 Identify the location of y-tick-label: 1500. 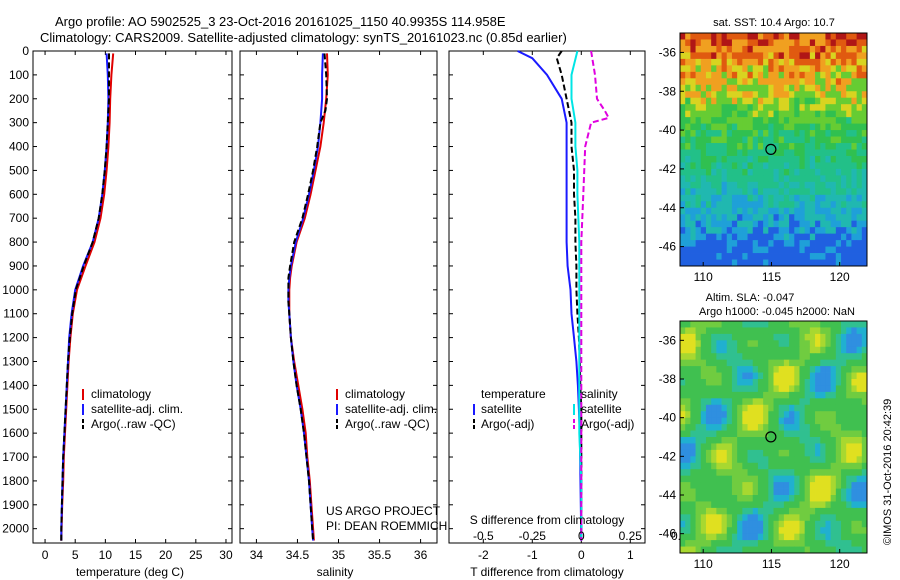
(15, 409).